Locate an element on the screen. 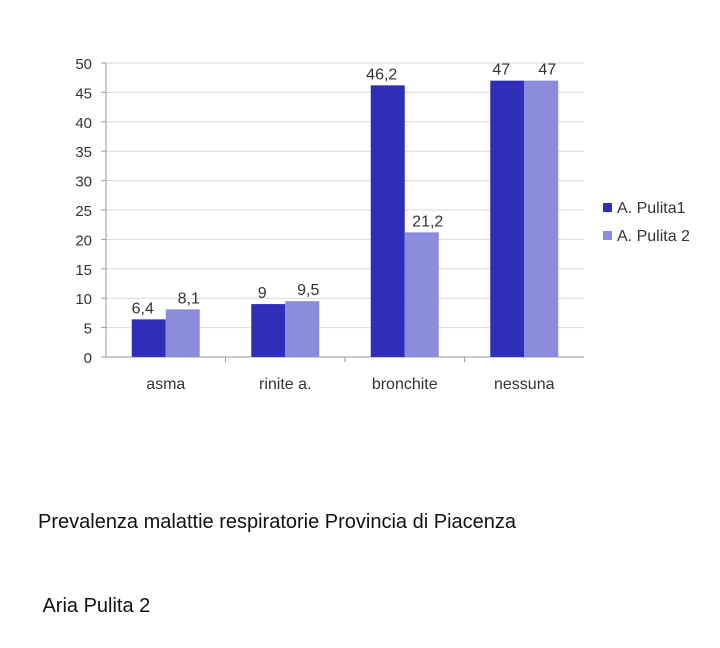 The image size is (720, 648). x-tick-label: asma is located at coordinates (165, 384).